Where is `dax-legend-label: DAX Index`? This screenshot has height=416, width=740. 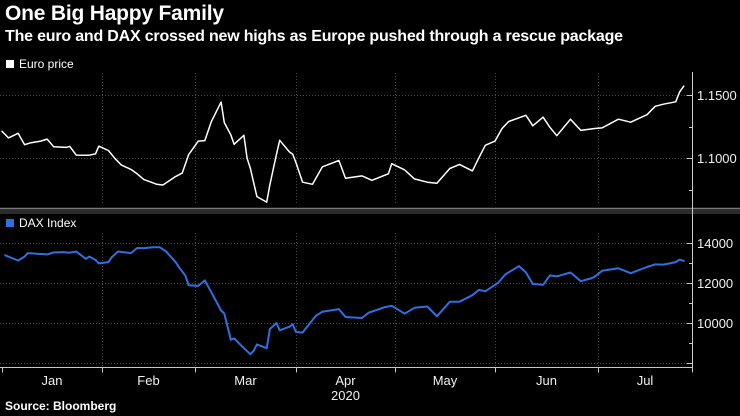
dax-legend-label: DAX Index is located at coordinates (48, 223).